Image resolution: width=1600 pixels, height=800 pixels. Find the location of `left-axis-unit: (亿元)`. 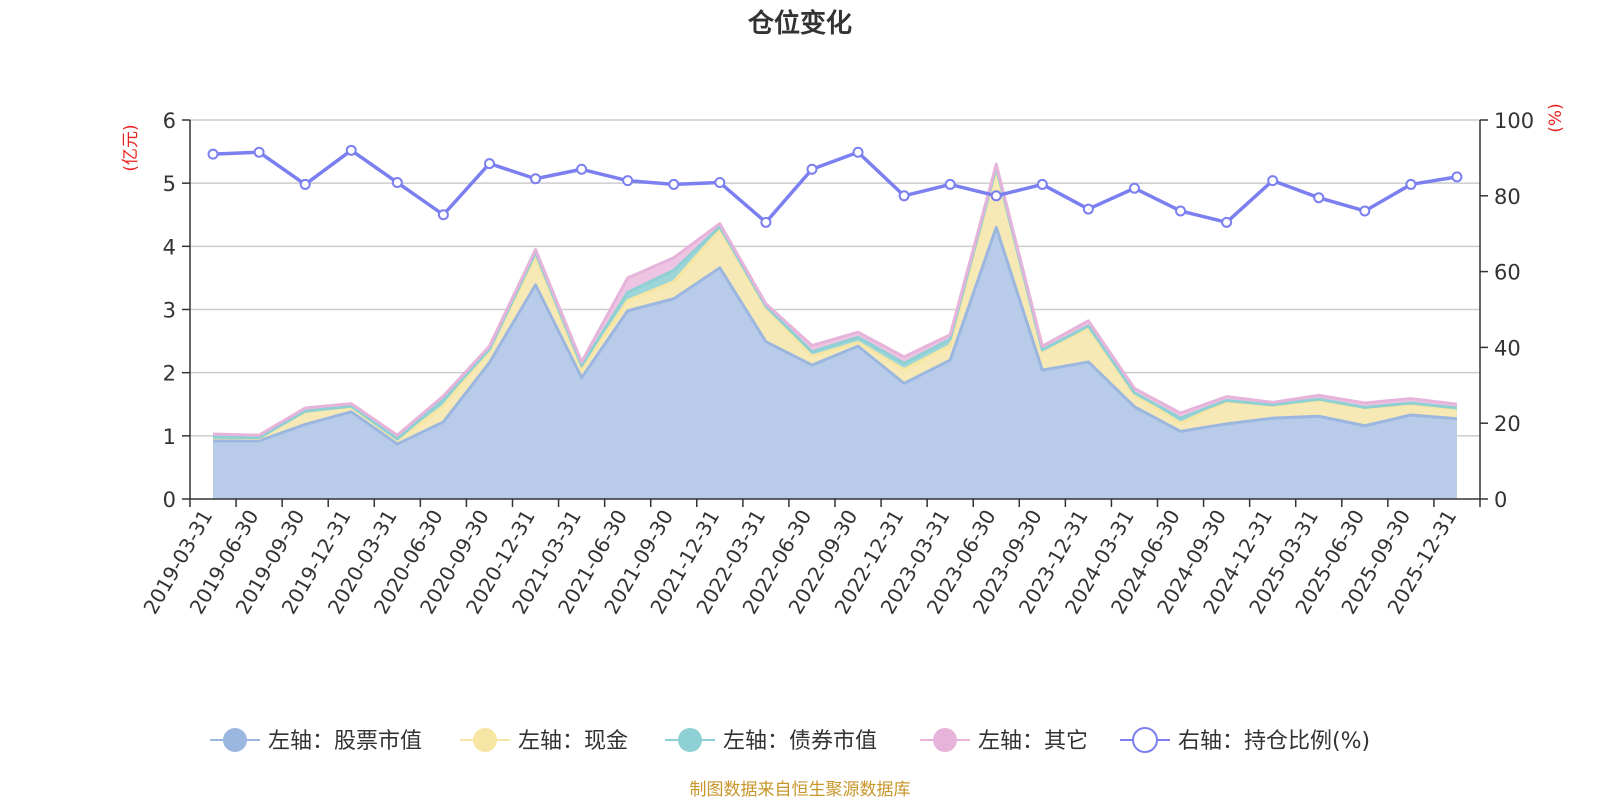

left-axis-unit: (亿元) is located at coordinates (131, 147).